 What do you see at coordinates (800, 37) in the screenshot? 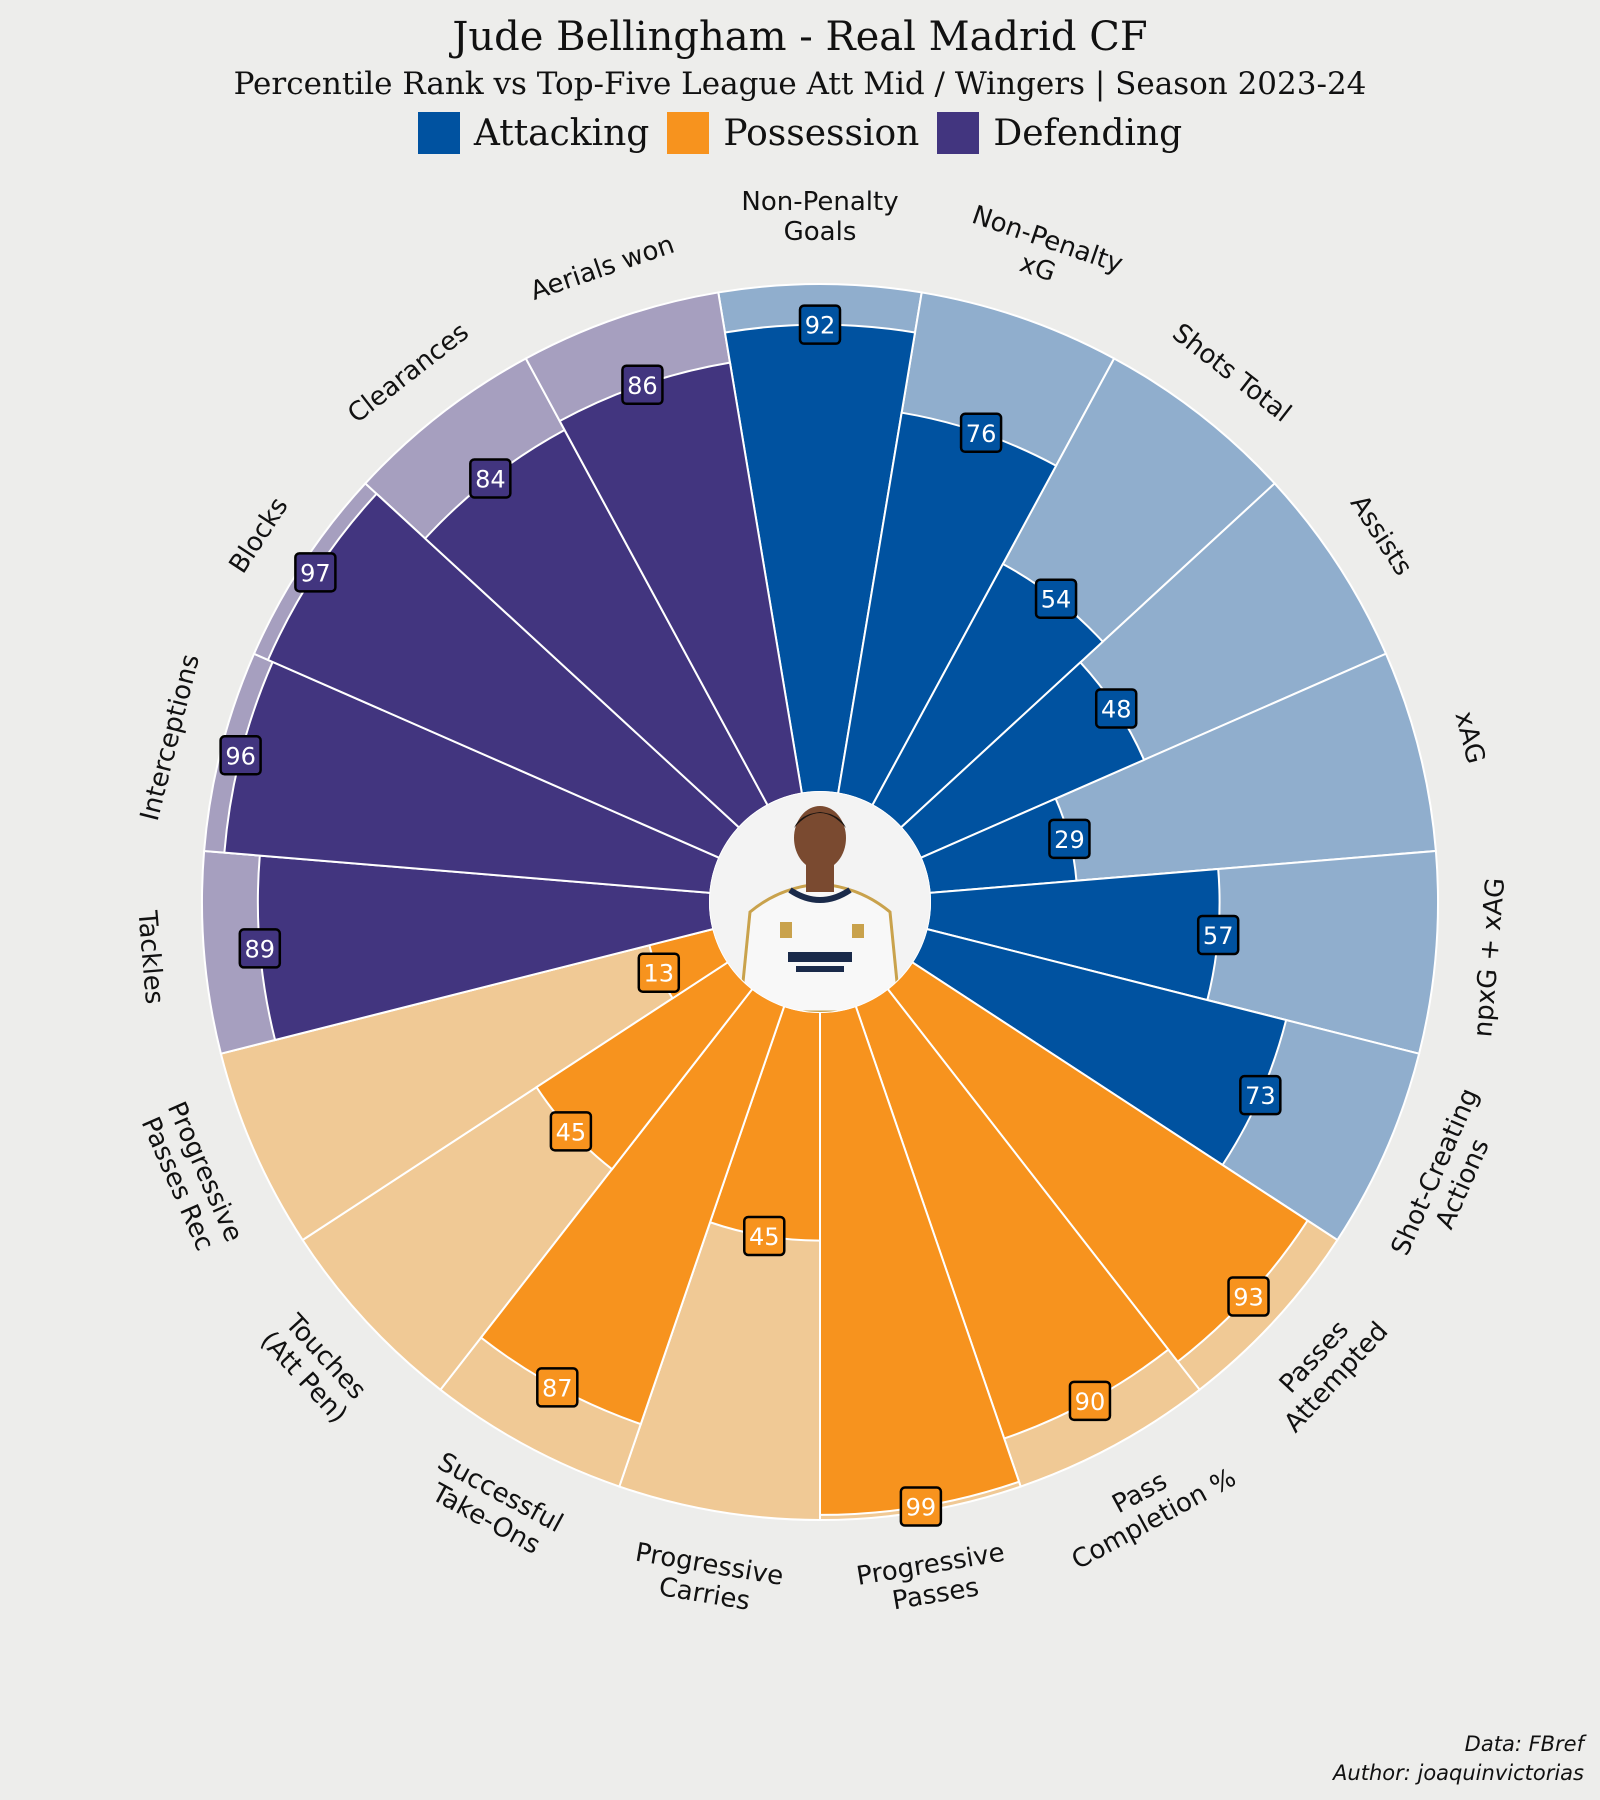
I see `chart-title: Jude Bellingham - Real Madrid CF` at bounding box center [800, 37].